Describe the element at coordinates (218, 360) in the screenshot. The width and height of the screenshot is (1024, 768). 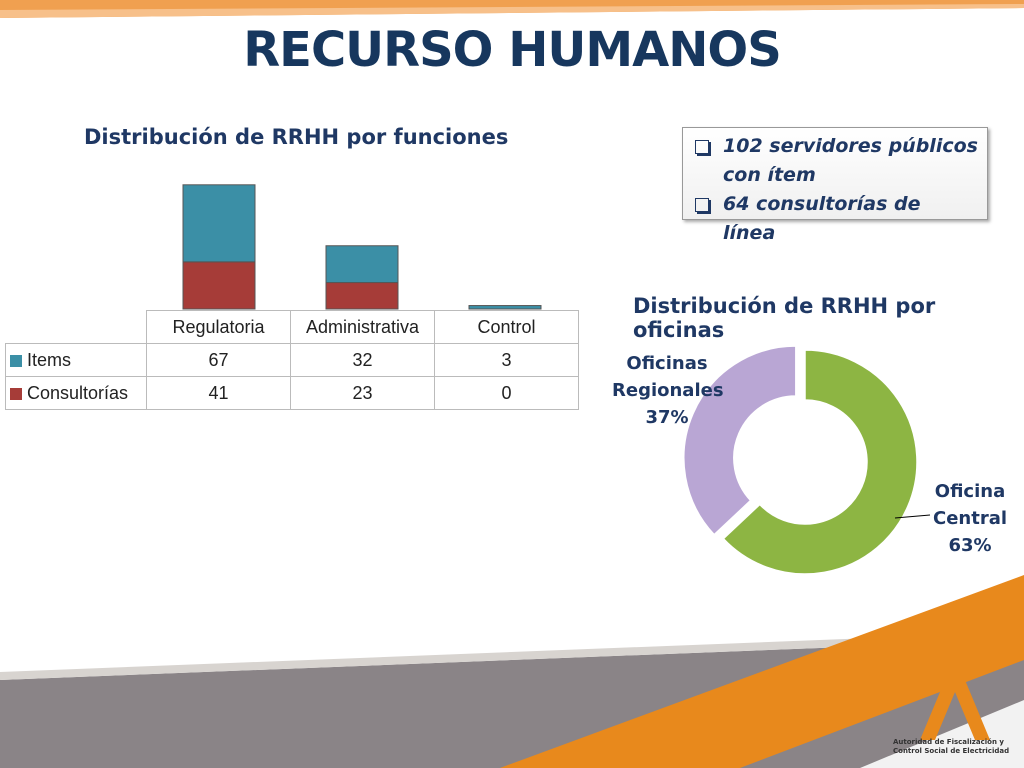
I see `table-value: 67` at that location.